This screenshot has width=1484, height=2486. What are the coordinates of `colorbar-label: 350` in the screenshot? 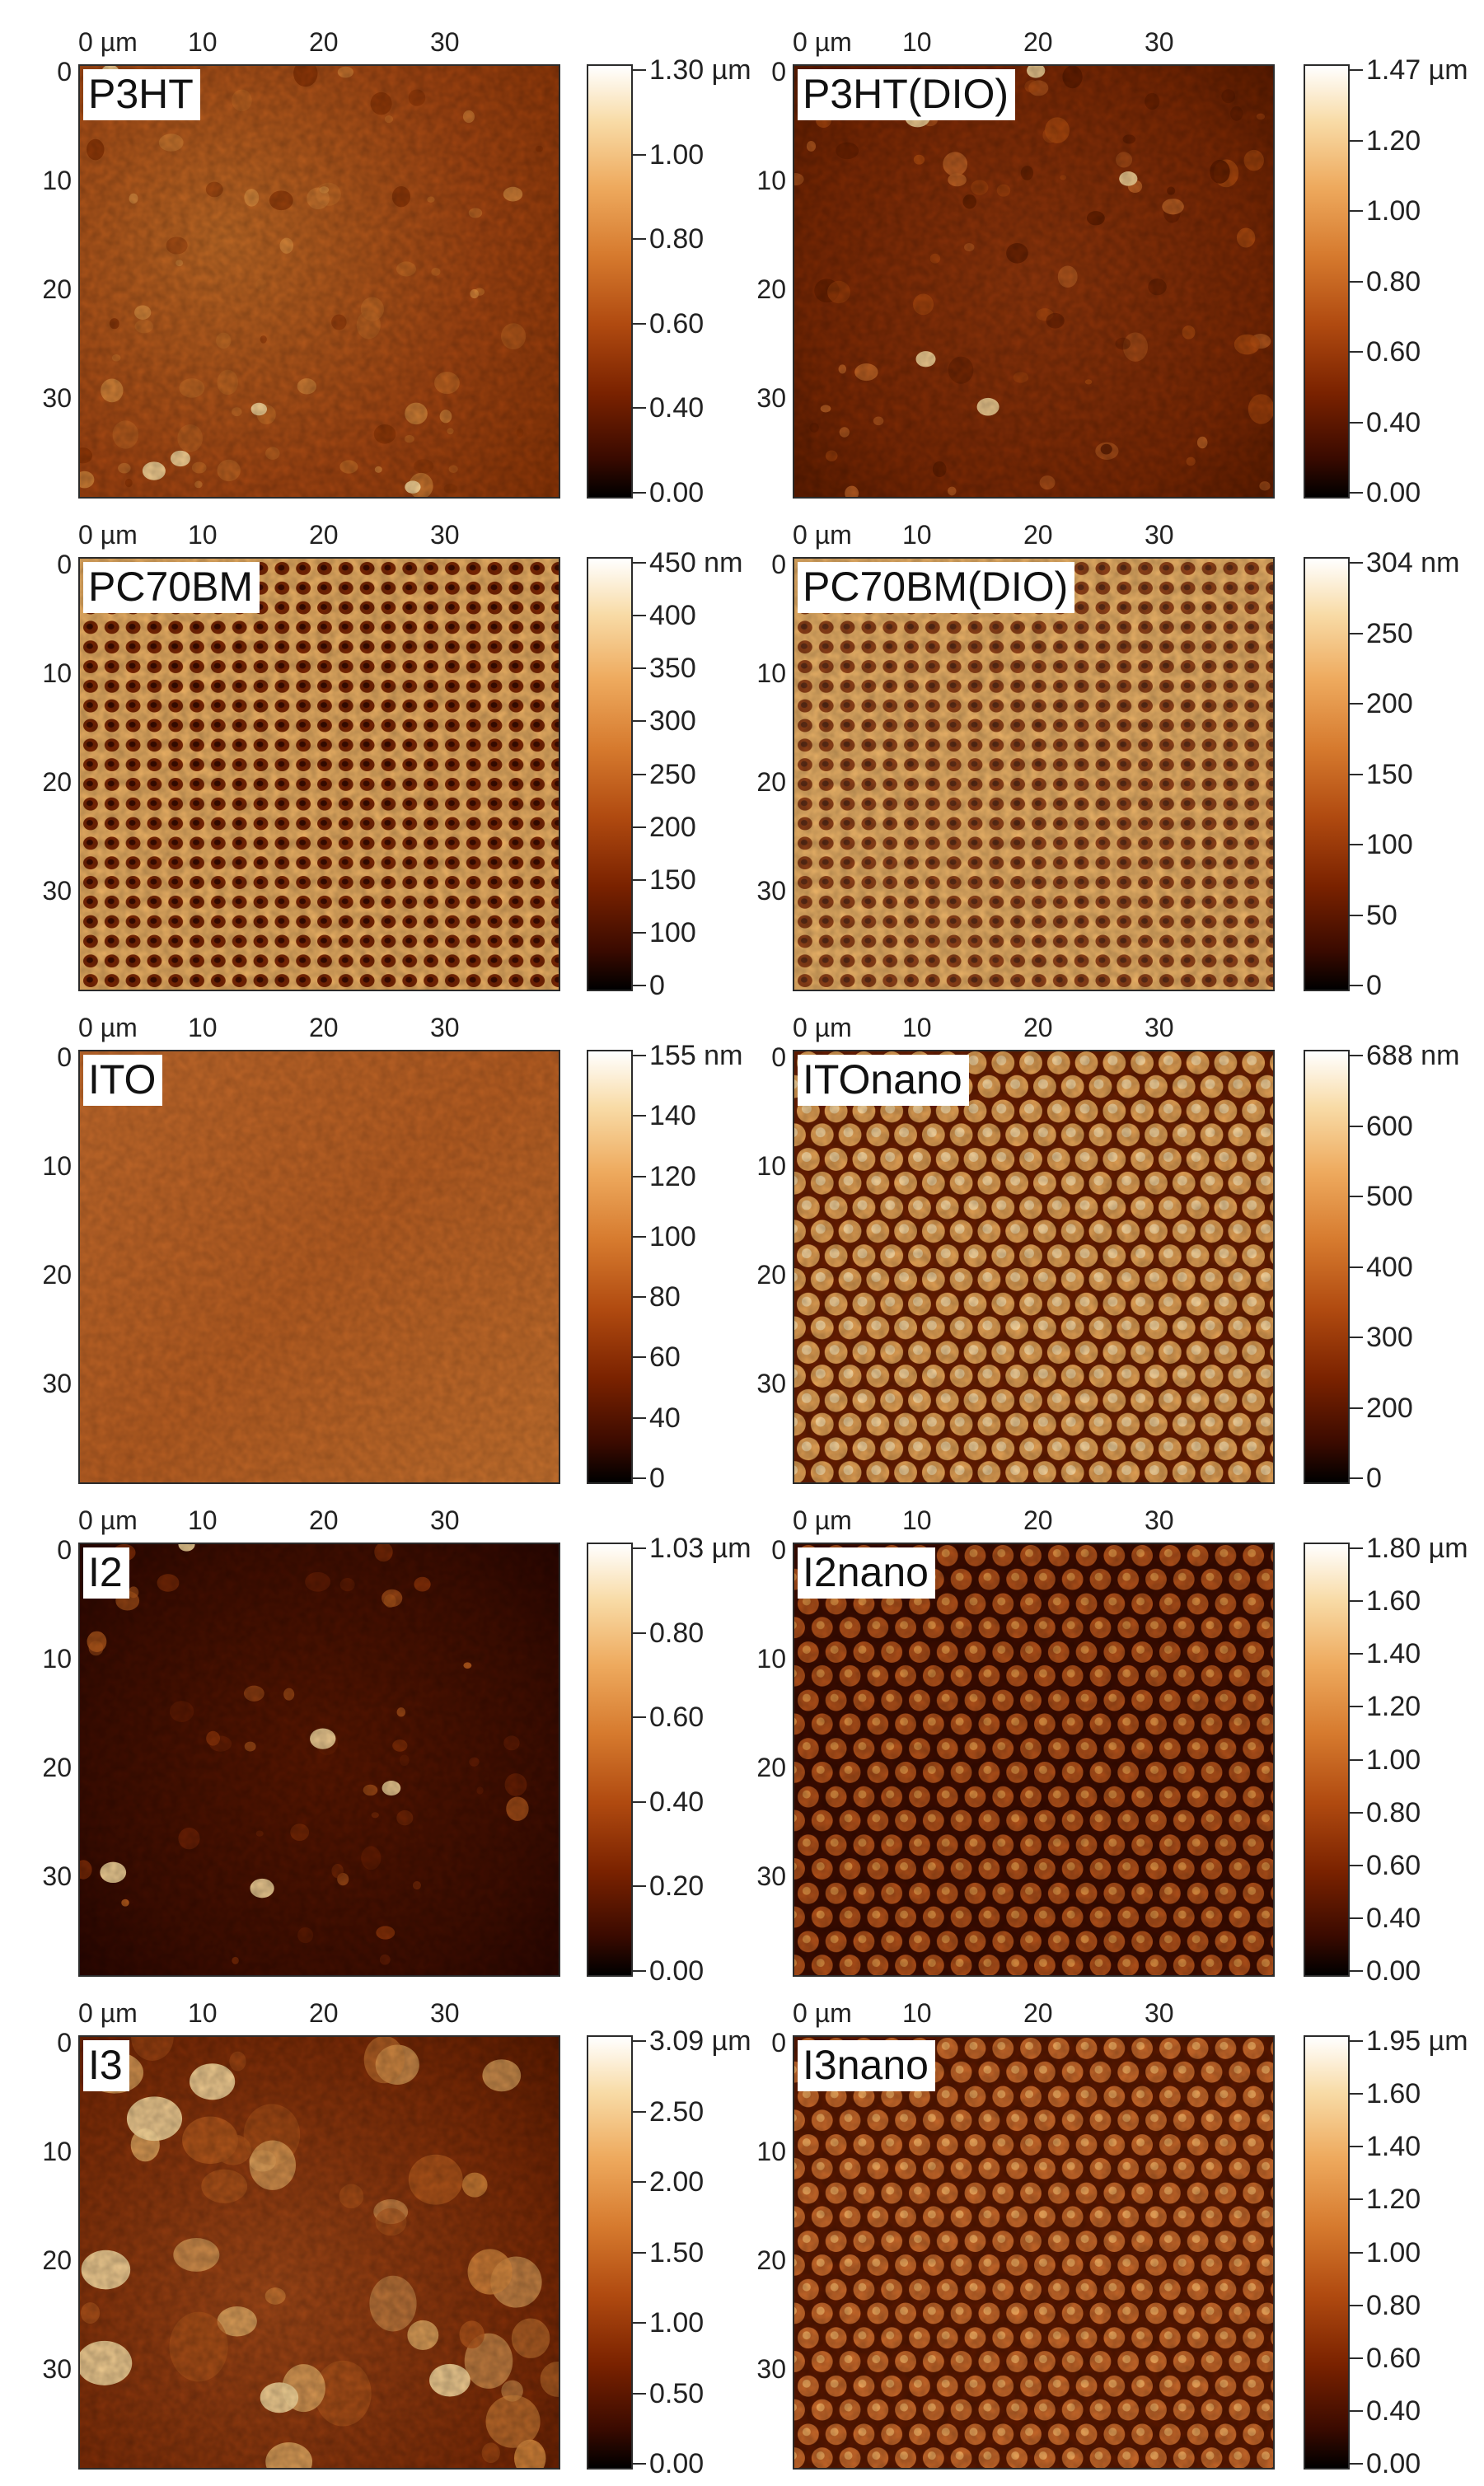 It's located at (673, 669).